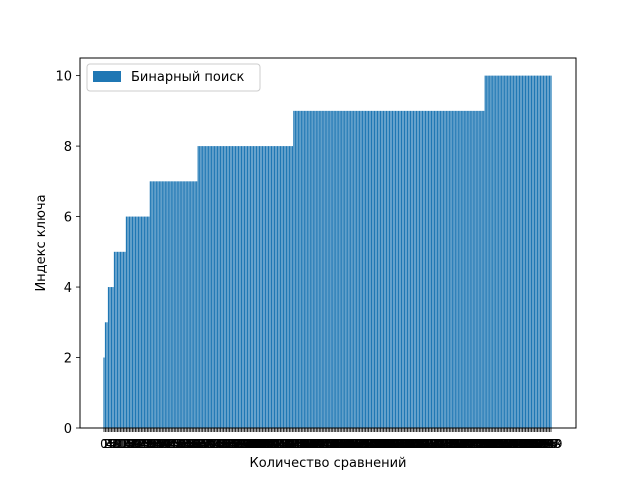 The image size is (640, 484). What do you see at coordinates (264, 444) in the screenshot?
I see `x-tick-label: 107` at bounding box center [264, 444].